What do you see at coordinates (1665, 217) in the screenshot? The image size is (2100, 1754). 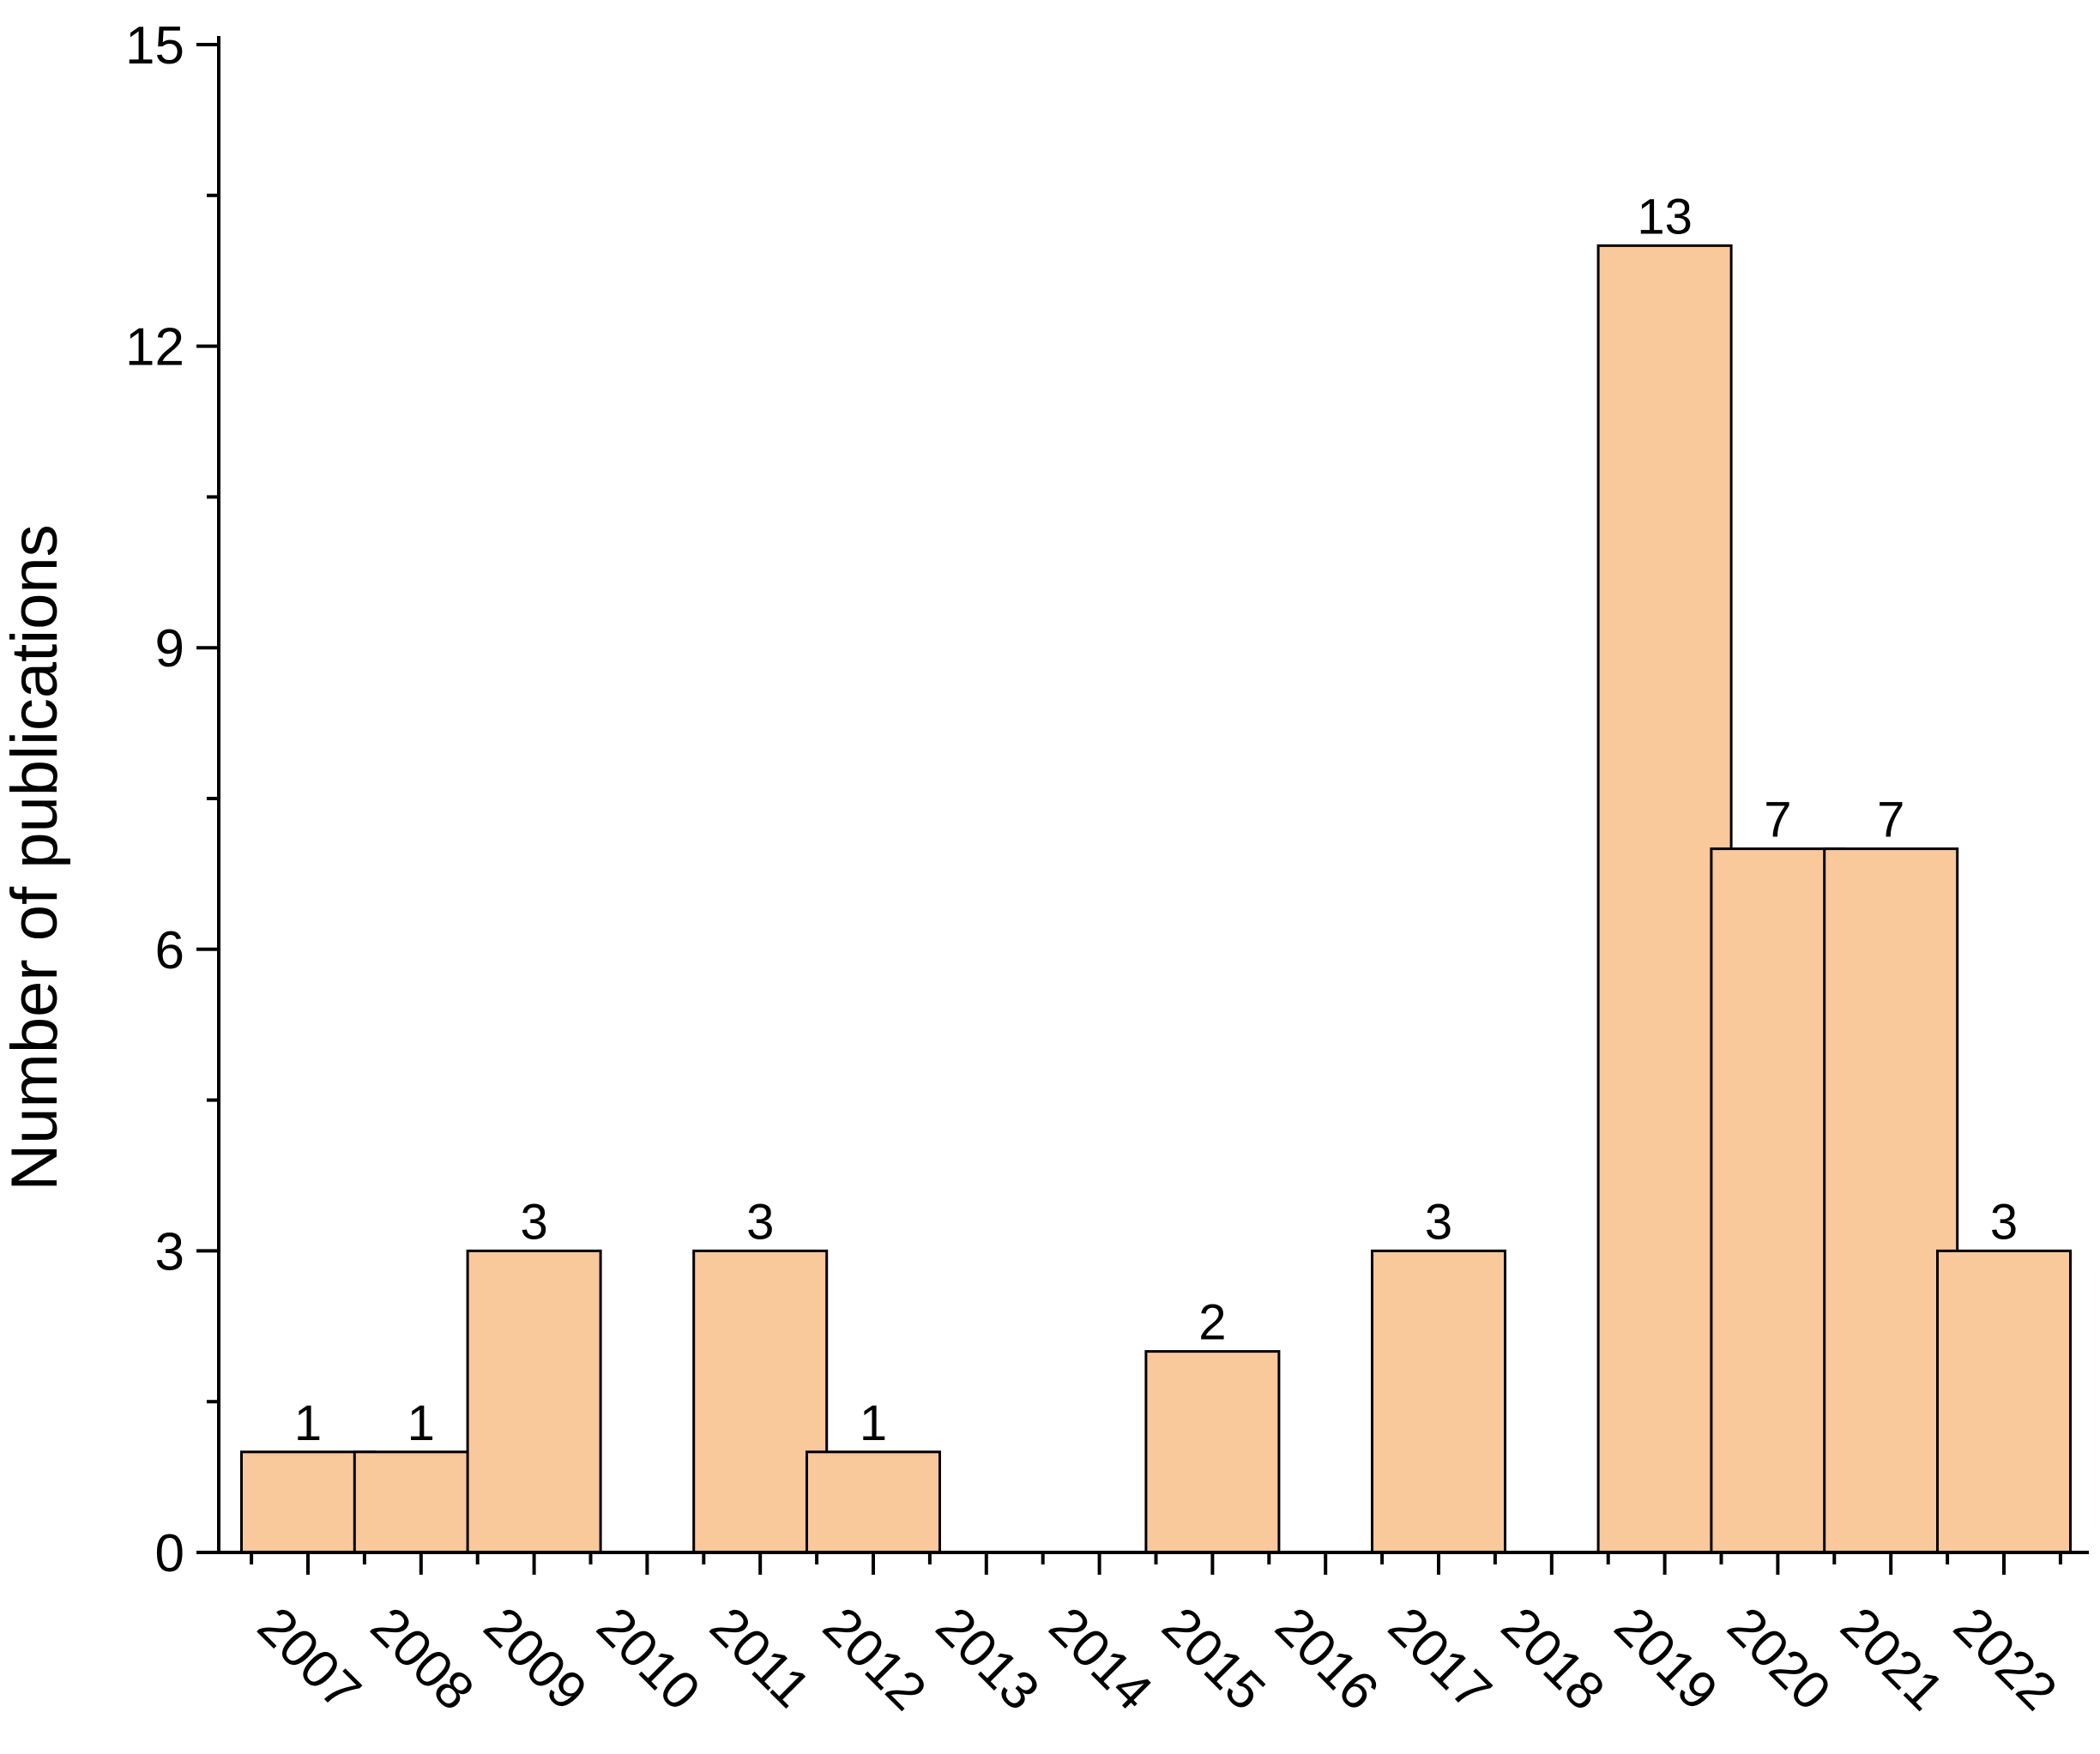 I see `data-label-2019: 13` at bounding box center [1665, 217].